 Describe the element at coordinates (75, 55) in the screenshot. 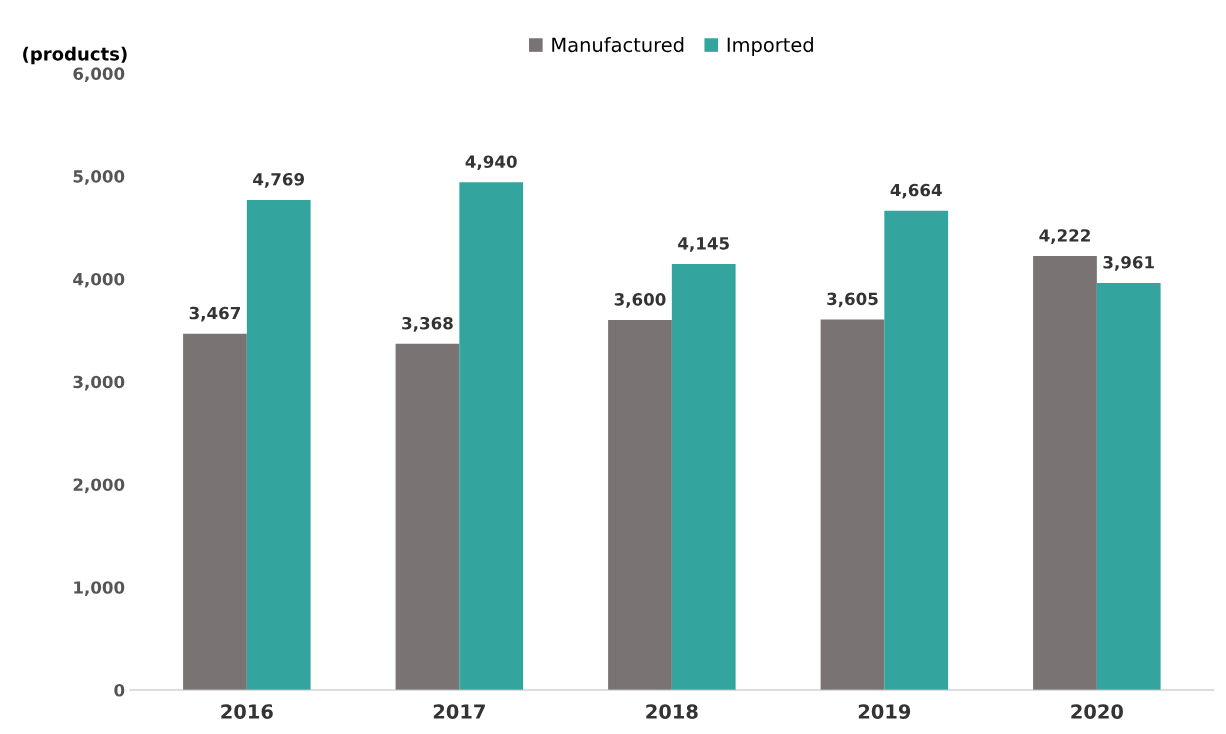

I see `y-axis-title: (products)` at that location.